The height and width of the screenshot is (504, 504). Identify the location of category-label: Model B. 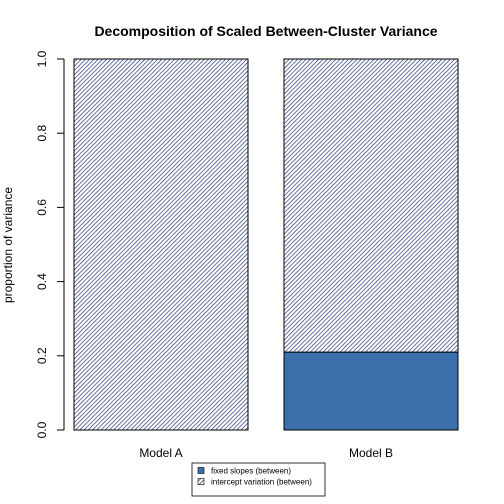
(371, 453).